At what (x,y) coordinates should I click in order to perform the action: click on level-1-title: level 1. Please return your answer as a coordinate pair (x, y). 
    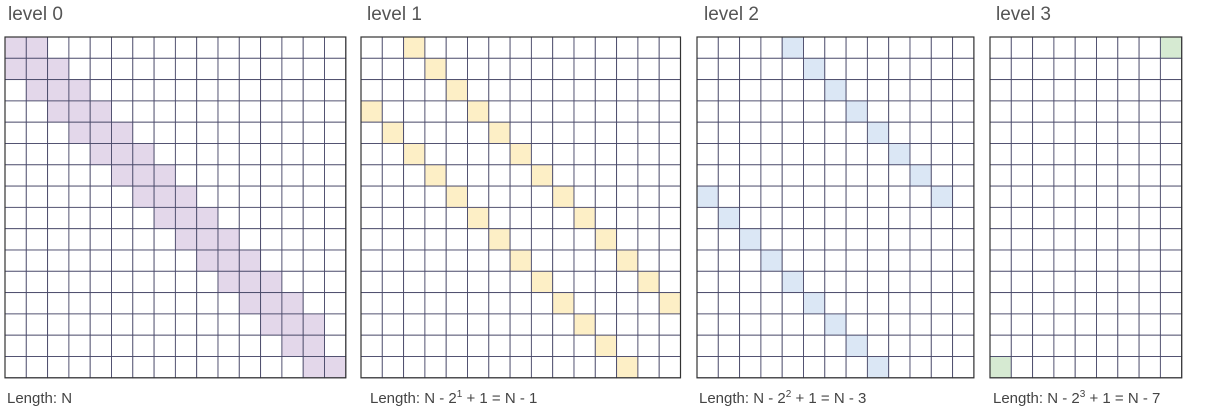
    Looking at the image, I should click on (394, 14).